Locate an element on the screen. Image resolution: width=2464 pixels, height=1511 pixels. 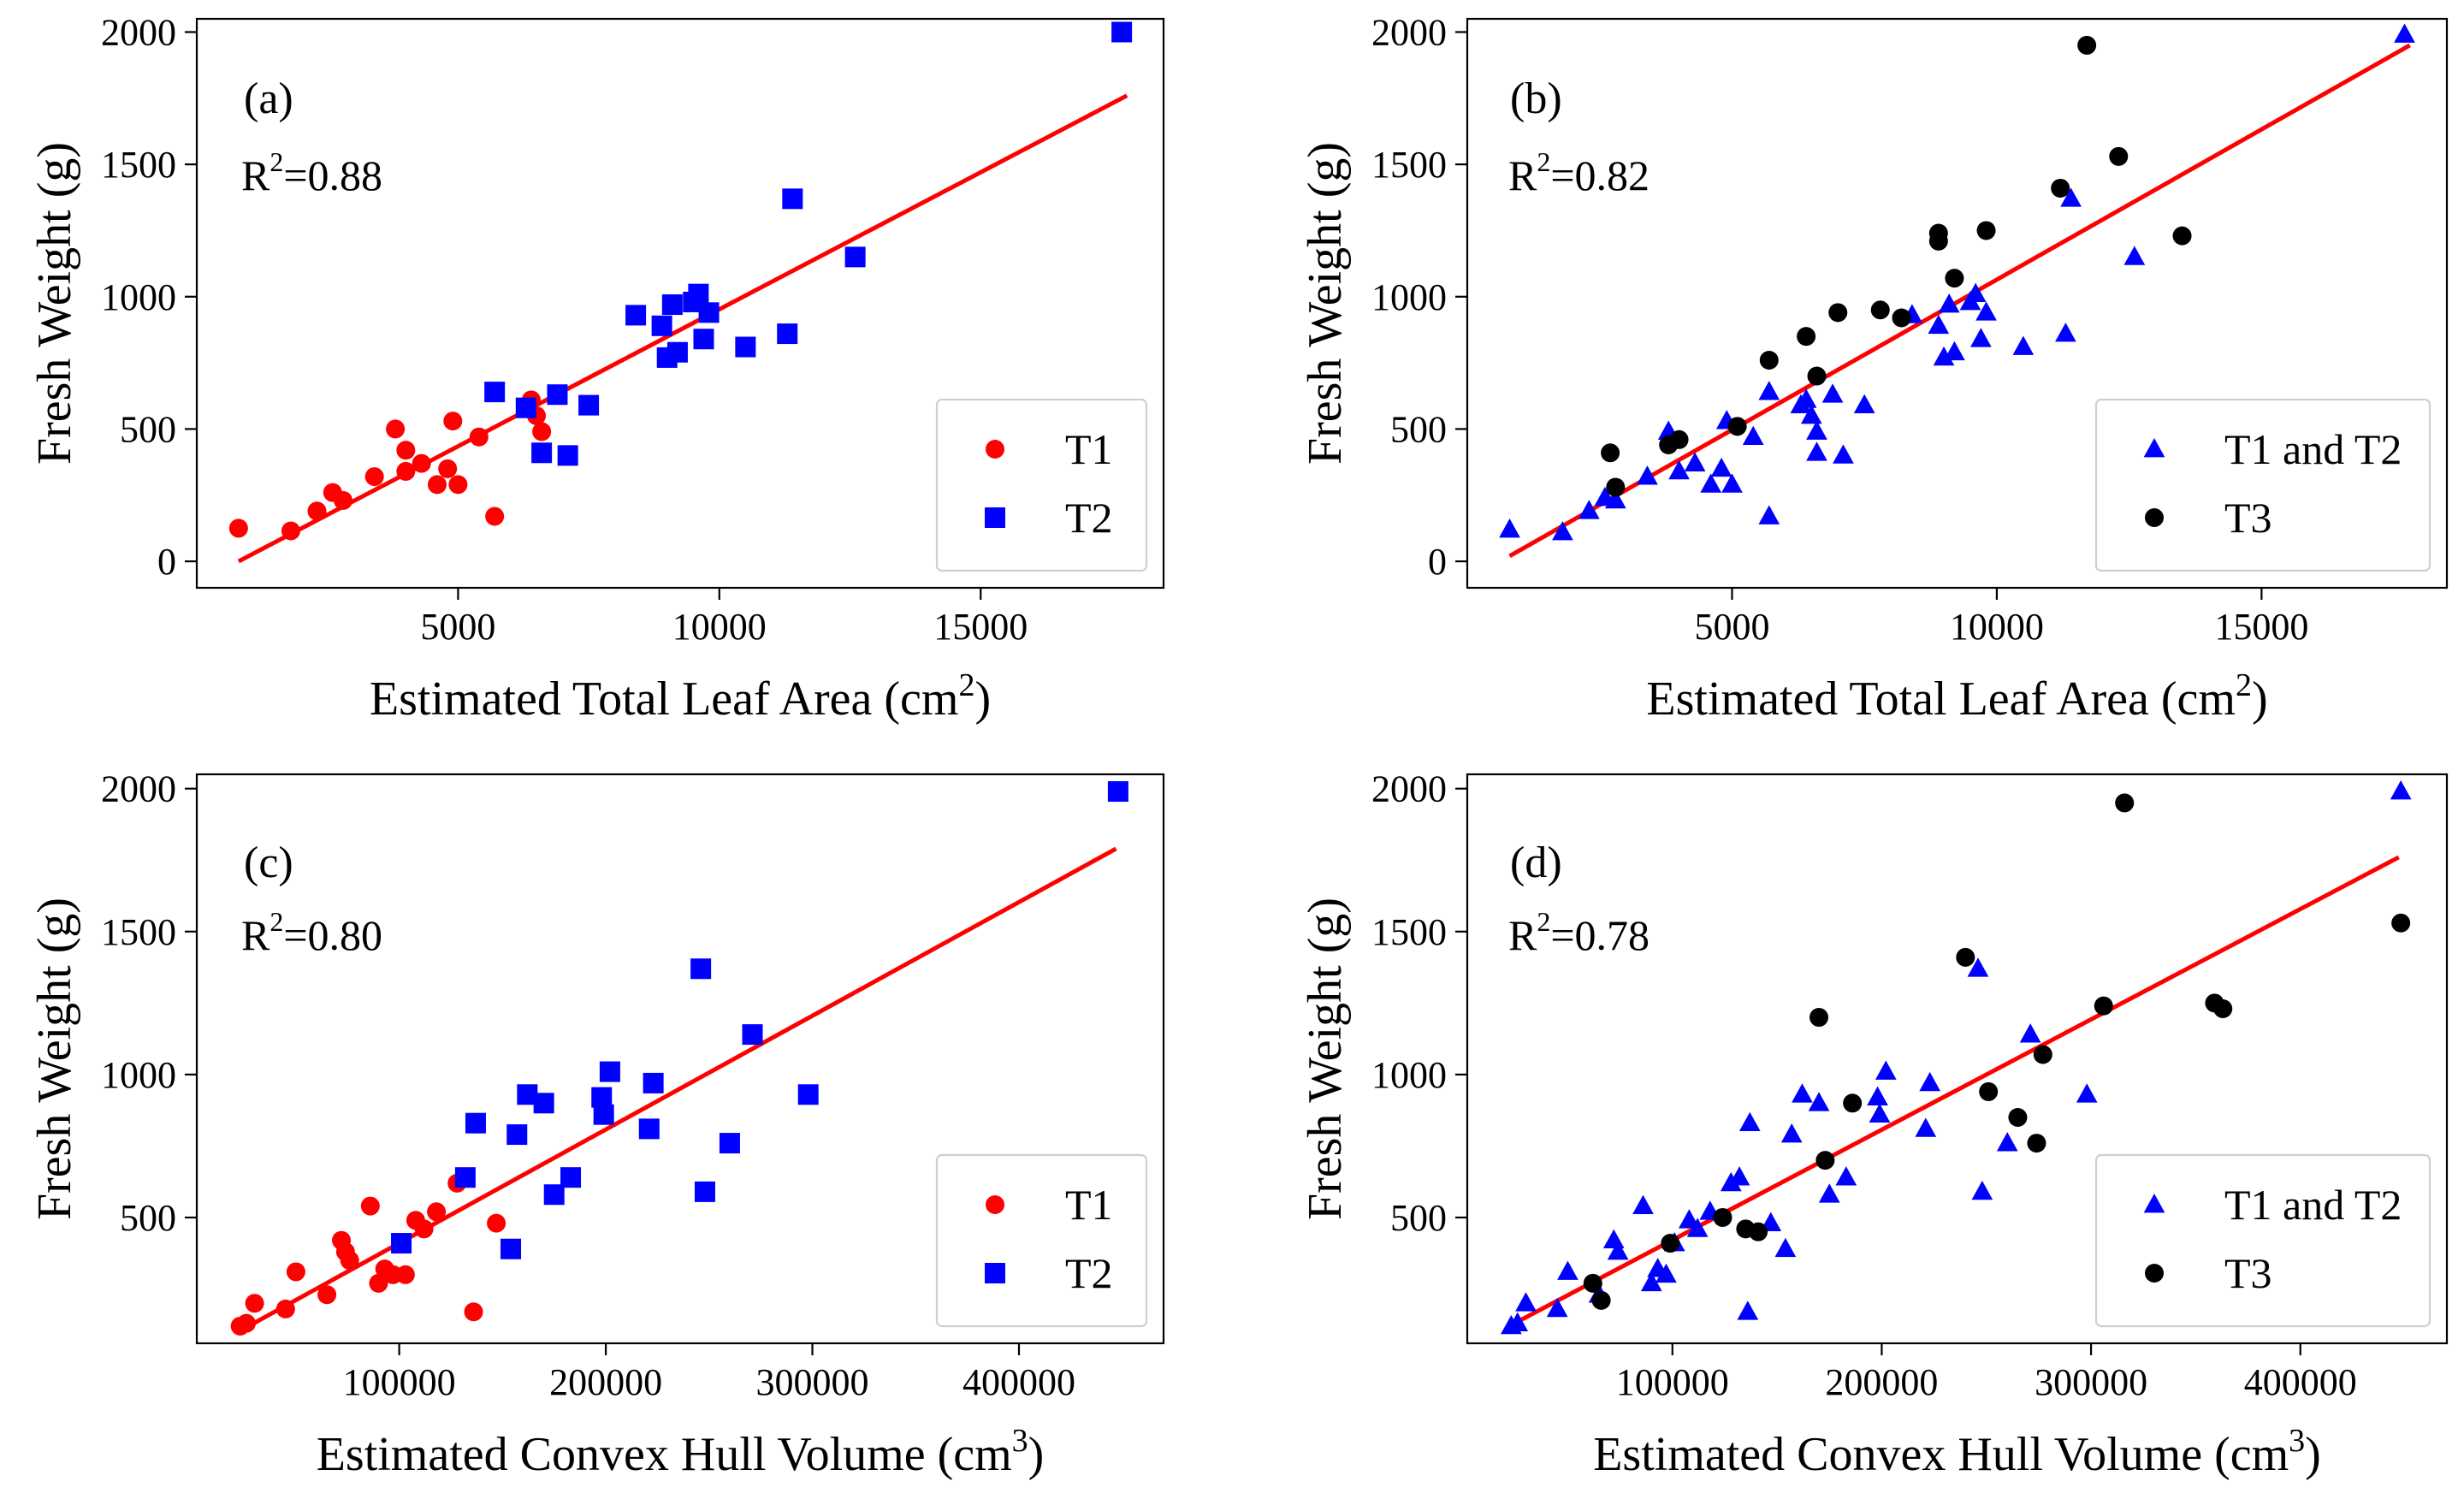
panel-a-ylabel: Fresh Weight (g) is located at coordinates (54, 304).